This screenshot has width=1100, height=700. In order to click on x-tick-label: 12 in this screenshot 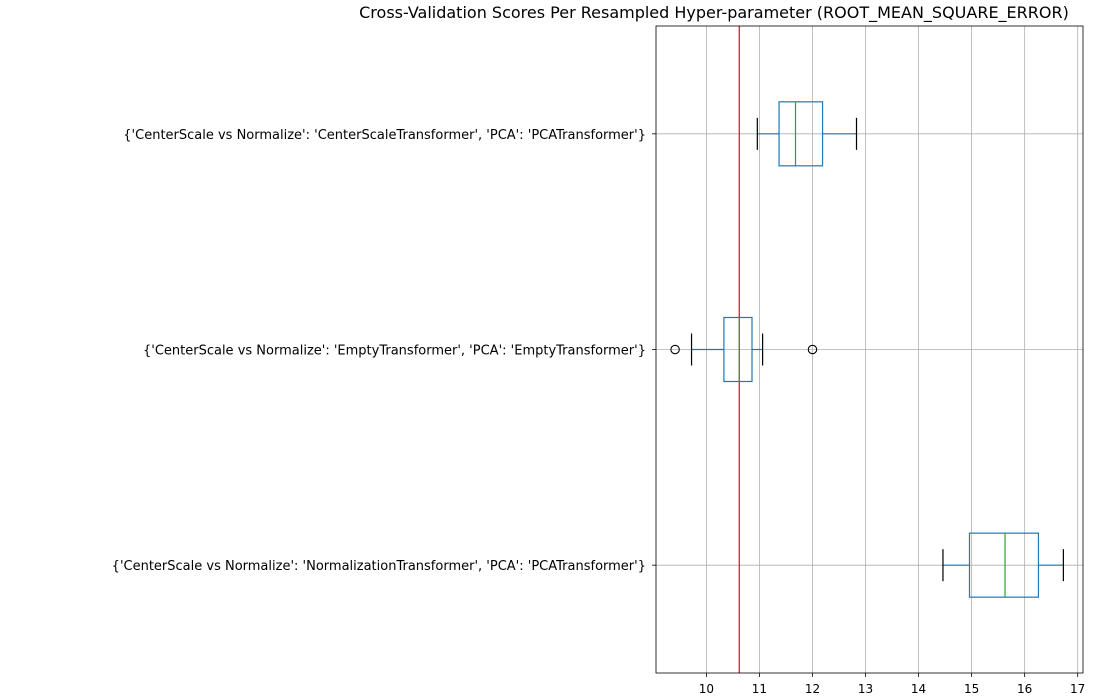, I will do `click(812, 689)`.